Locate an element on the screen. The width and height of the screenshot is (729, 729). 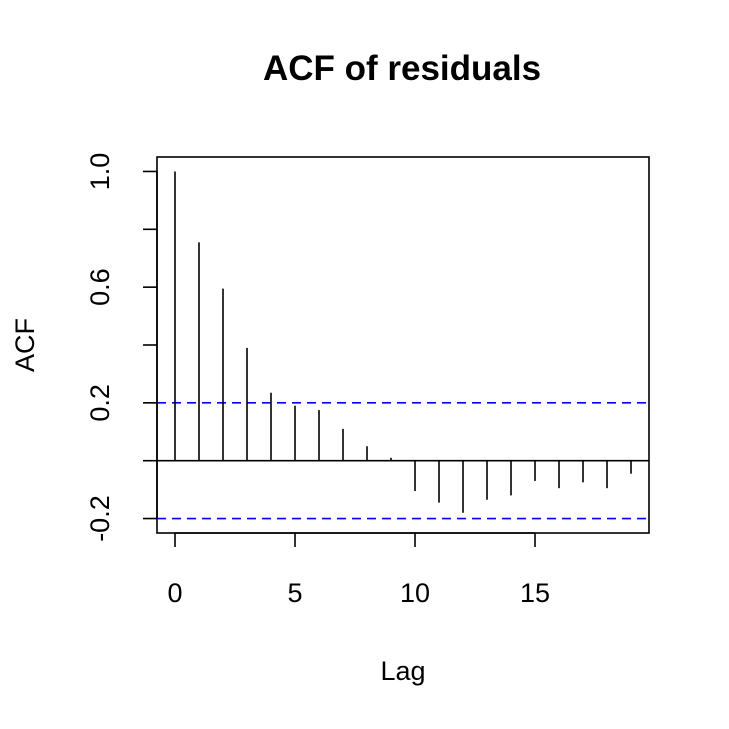
x-axis-label: Lag is located at coordinates (402, 671).